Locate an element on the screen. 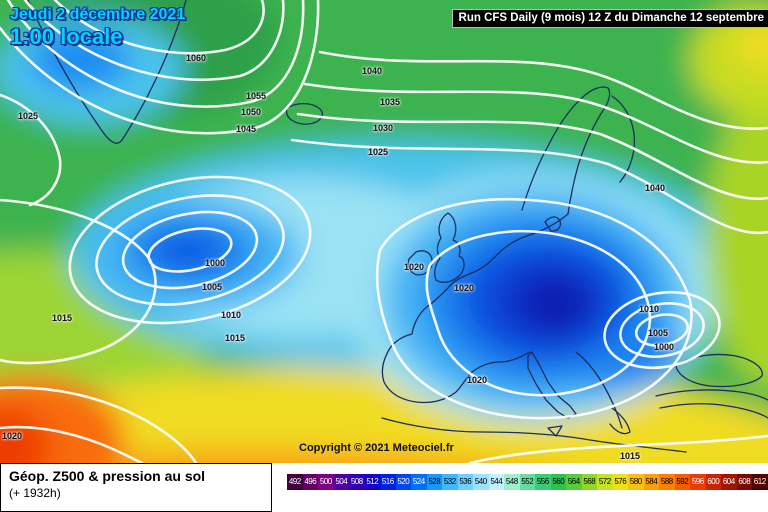  legend-cell: 560 is located at coordinates (558, 482).